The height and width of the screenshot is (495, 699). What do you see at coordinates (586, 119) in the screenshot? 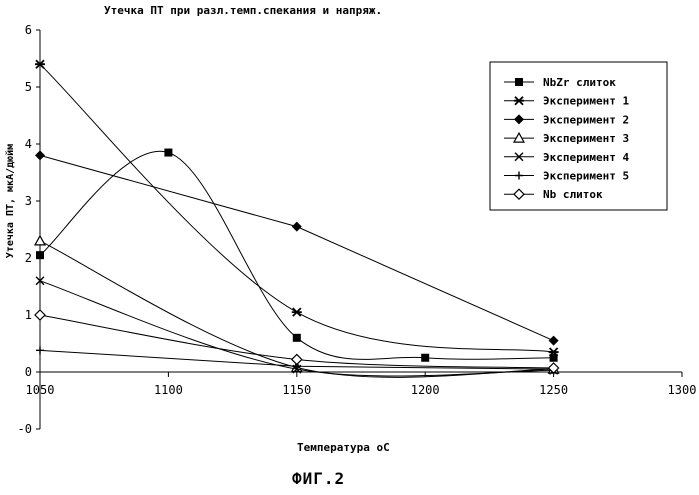
I see `legend-label: Эксперимент 2` at bounding box center [586, 119].